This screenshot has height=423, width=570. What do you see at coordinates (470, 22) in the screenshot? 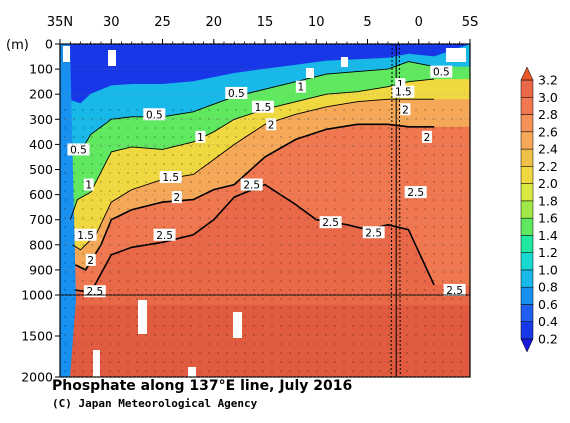
I see `x-tick-label: 5S` at bounding box center [470, 22].